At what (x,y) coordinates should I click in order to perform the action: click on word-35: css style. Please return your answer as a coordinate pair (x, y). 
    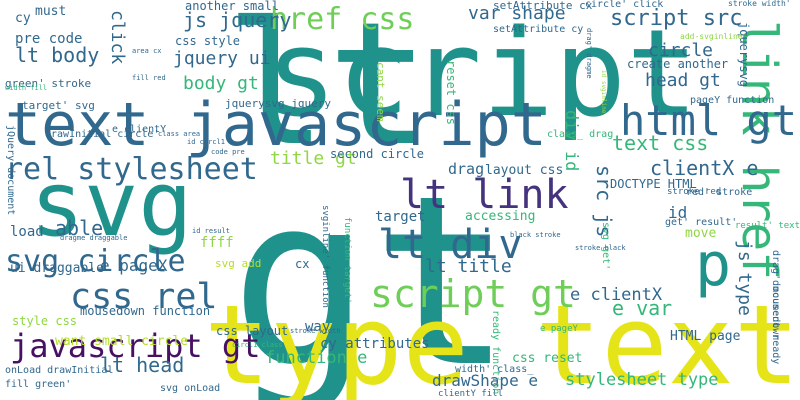
    Looking at the image, I should click on (208, 41).